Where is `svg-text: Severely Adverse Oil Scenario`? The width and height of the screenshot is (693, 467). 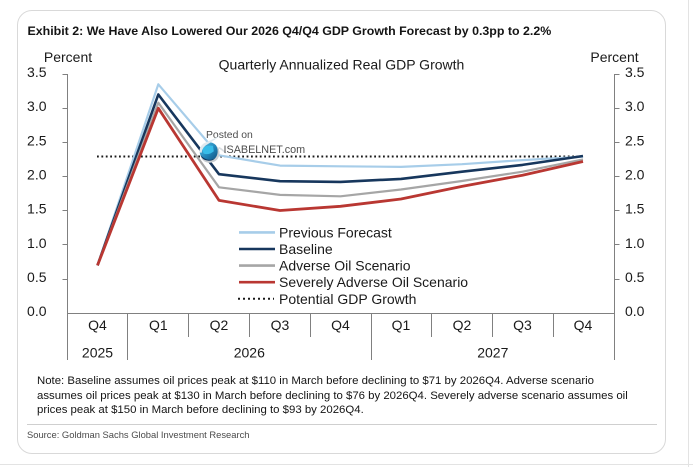
svg-text: Severely Adverse Oil Scenario is located at coordinates (373, 282).